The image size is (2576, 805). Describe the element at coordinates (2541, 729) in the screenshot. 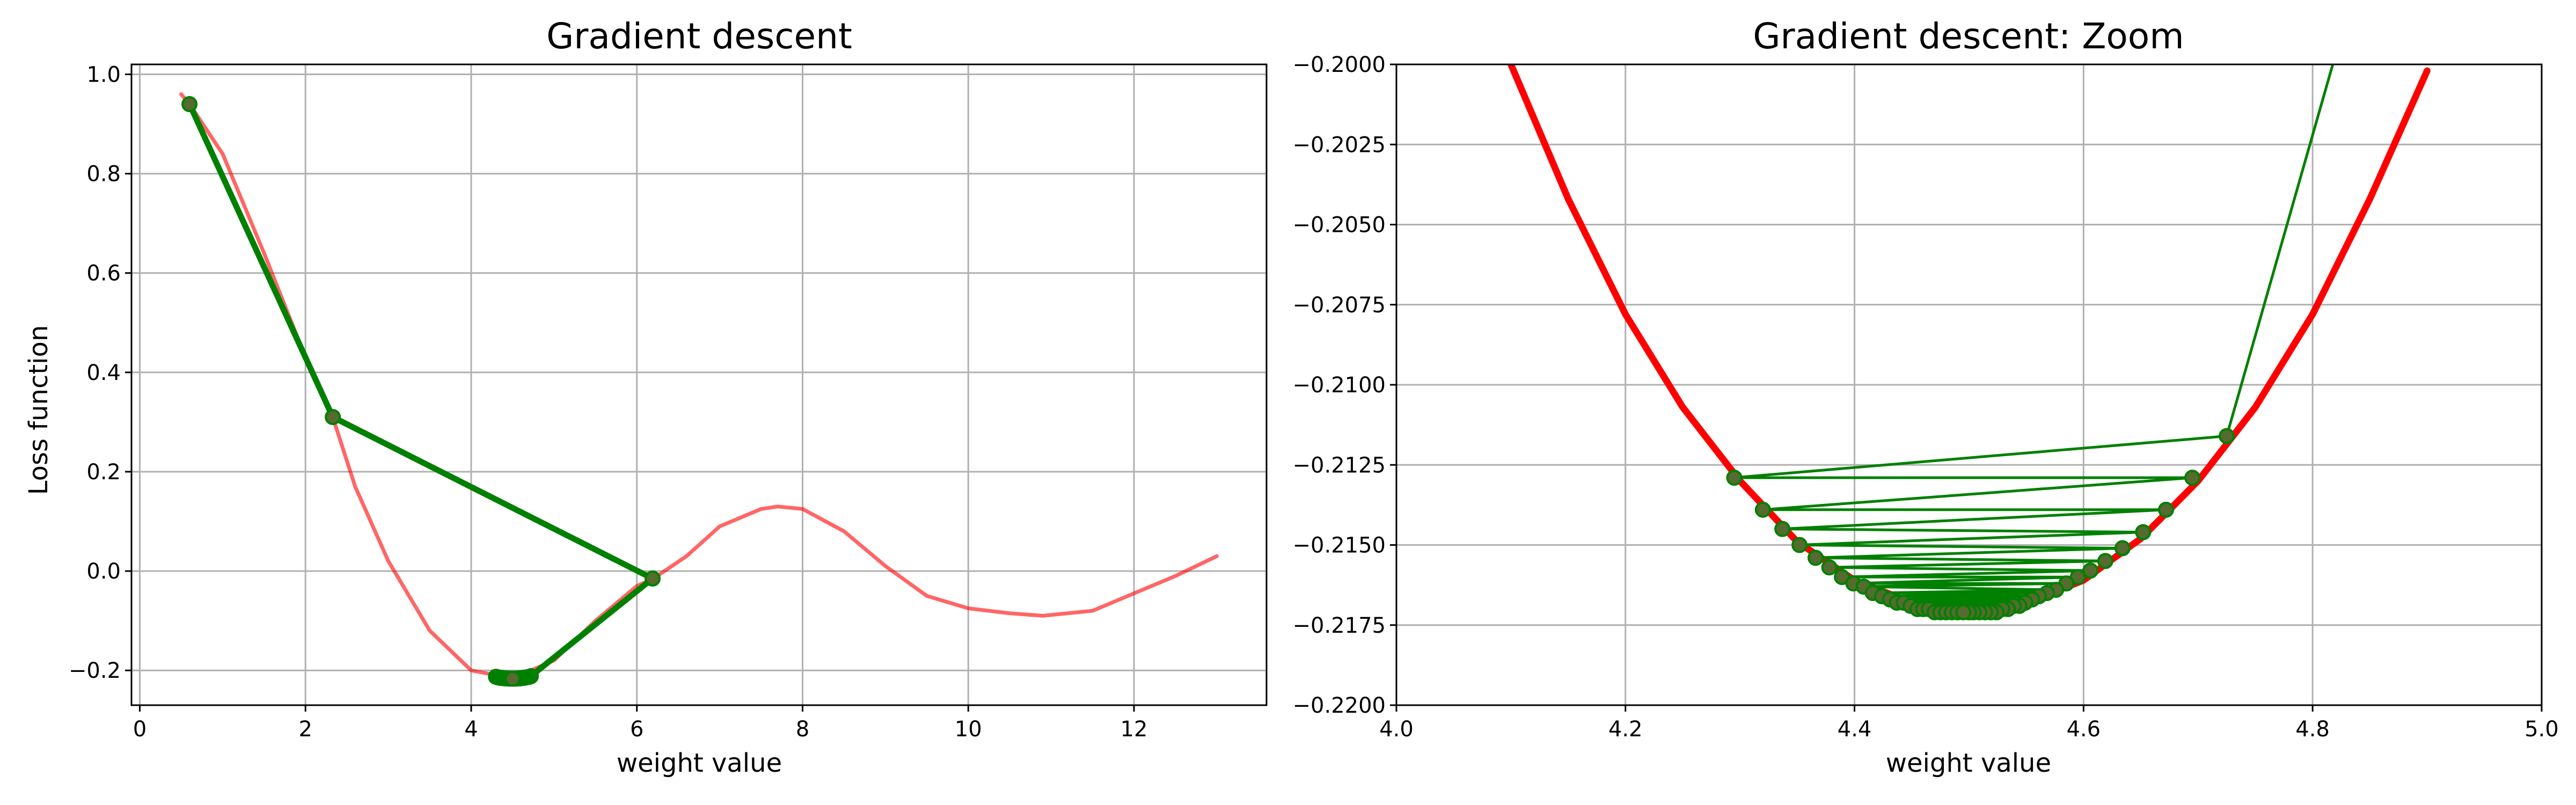

I see `zoom-chart-x-tick-label: 5.0` at that location.